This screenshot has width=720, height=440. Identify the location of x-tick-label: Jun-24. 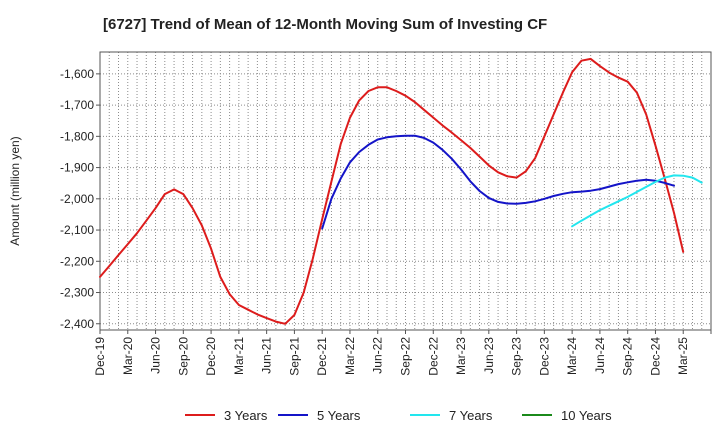
(600, 355).